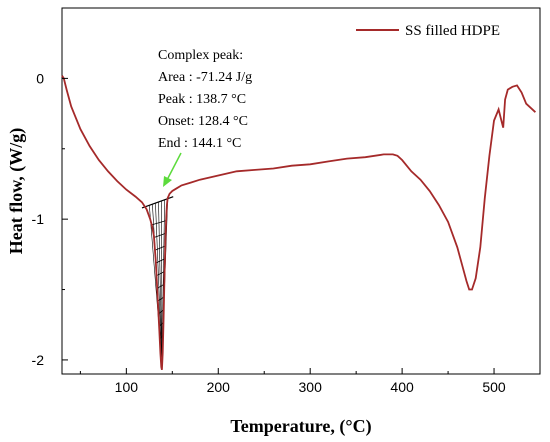  What do you see at coordinates (494, 387) in the screenshot?
I see `x-tick-label: 500` at bounding box center [494, 387].